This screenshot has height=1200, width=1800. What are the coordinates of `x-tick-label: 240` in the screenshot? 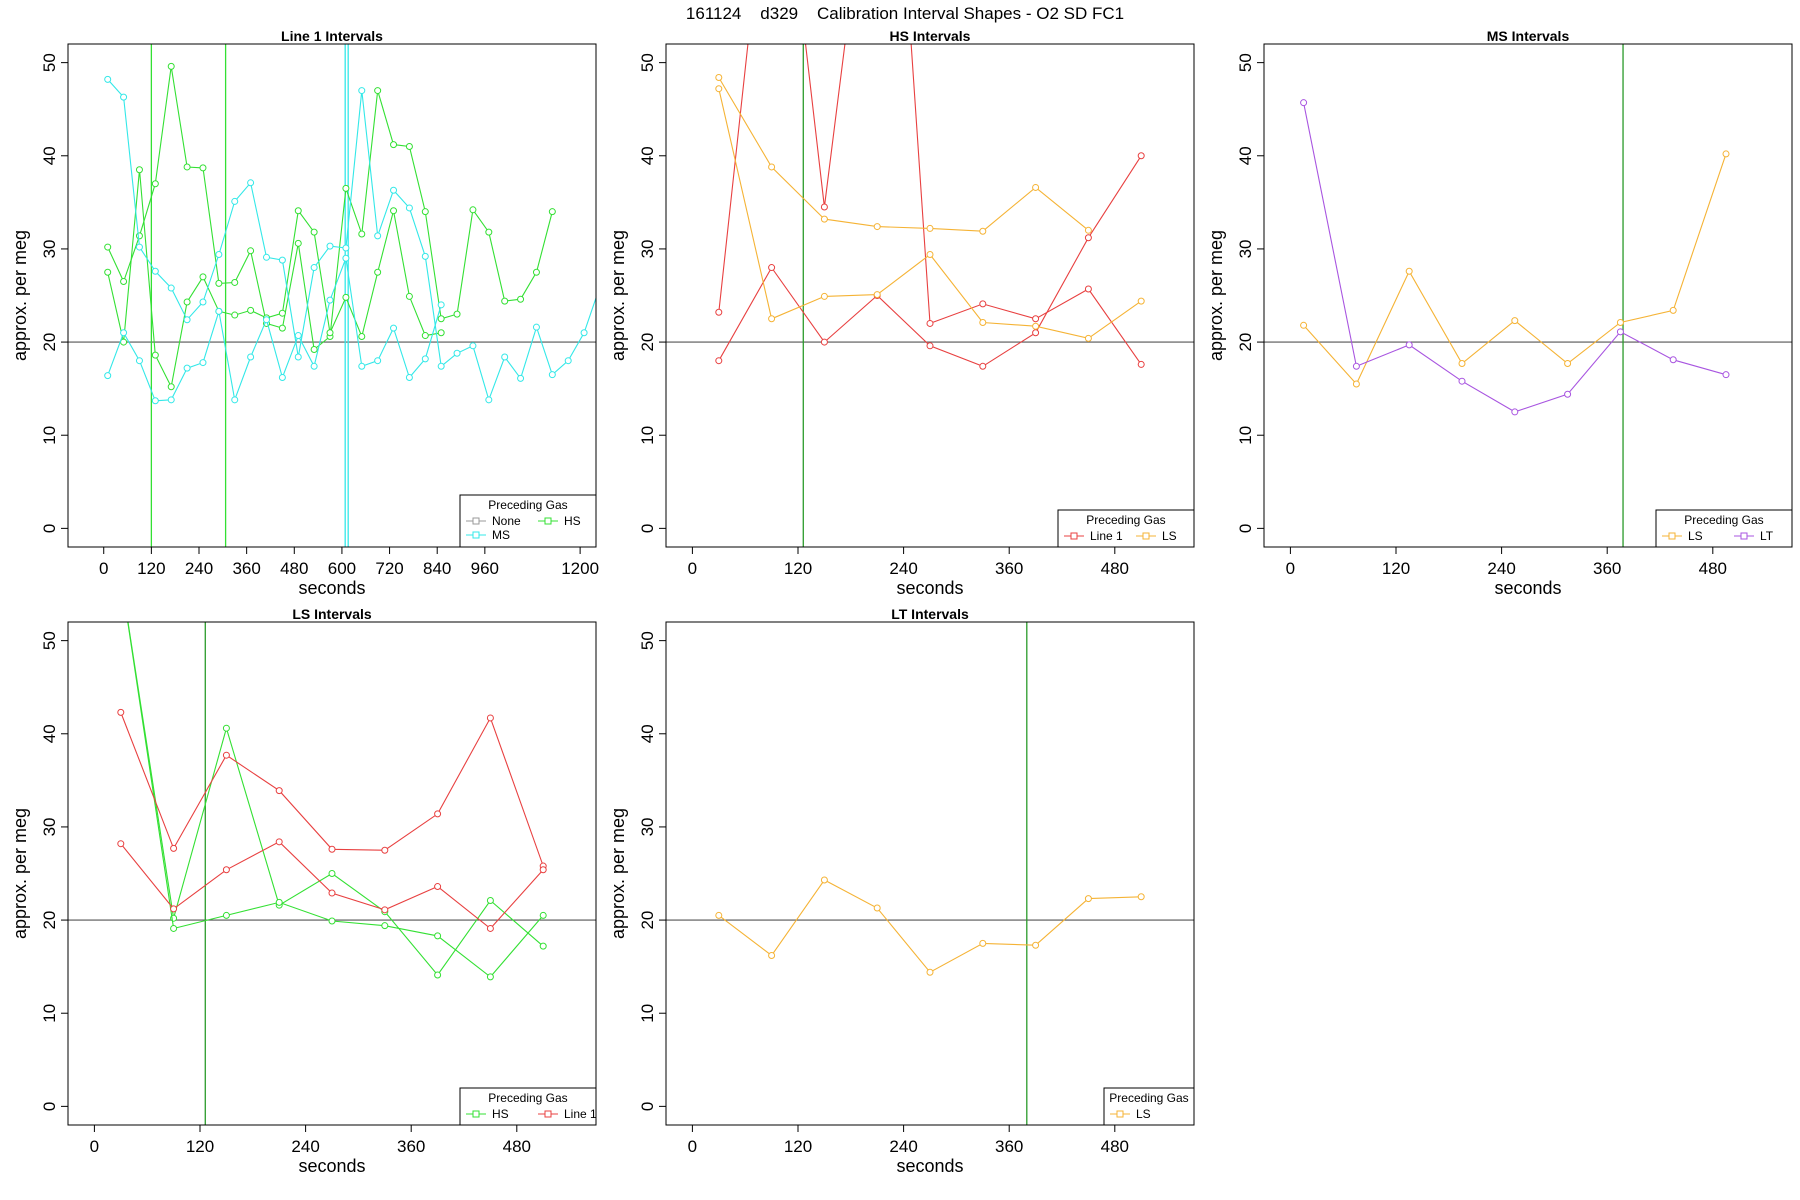 It's located at (903, 1146).